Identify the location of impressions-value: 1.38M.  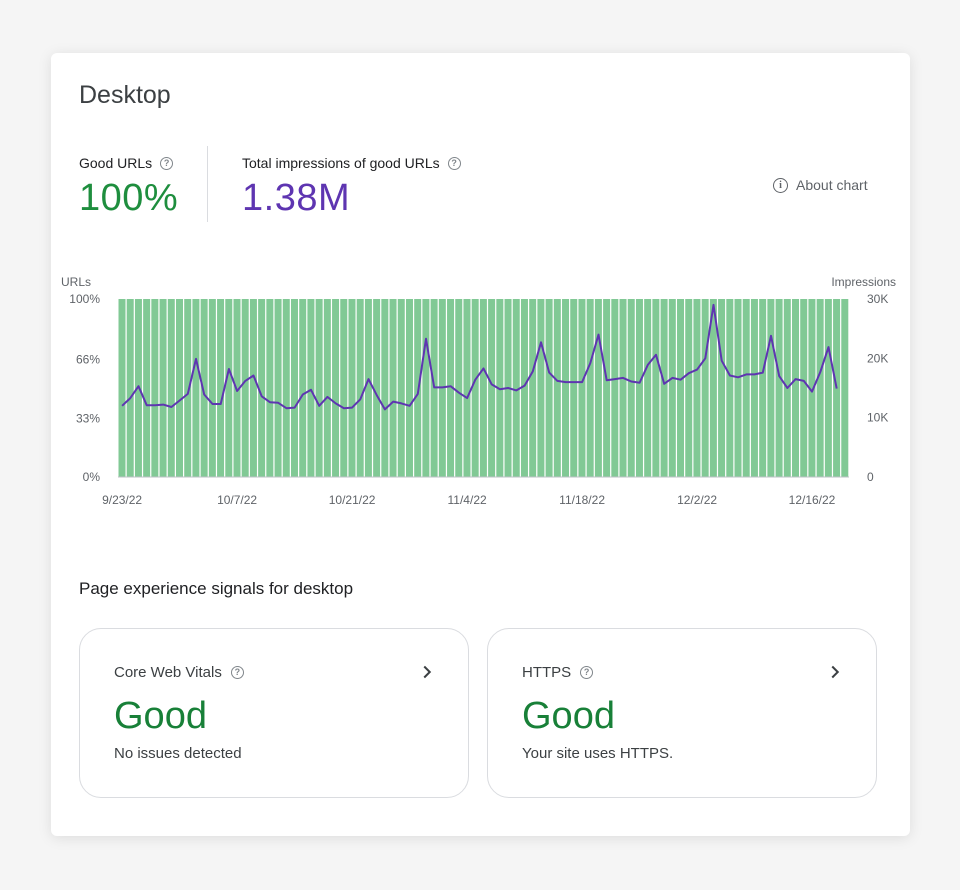
(296, 198).